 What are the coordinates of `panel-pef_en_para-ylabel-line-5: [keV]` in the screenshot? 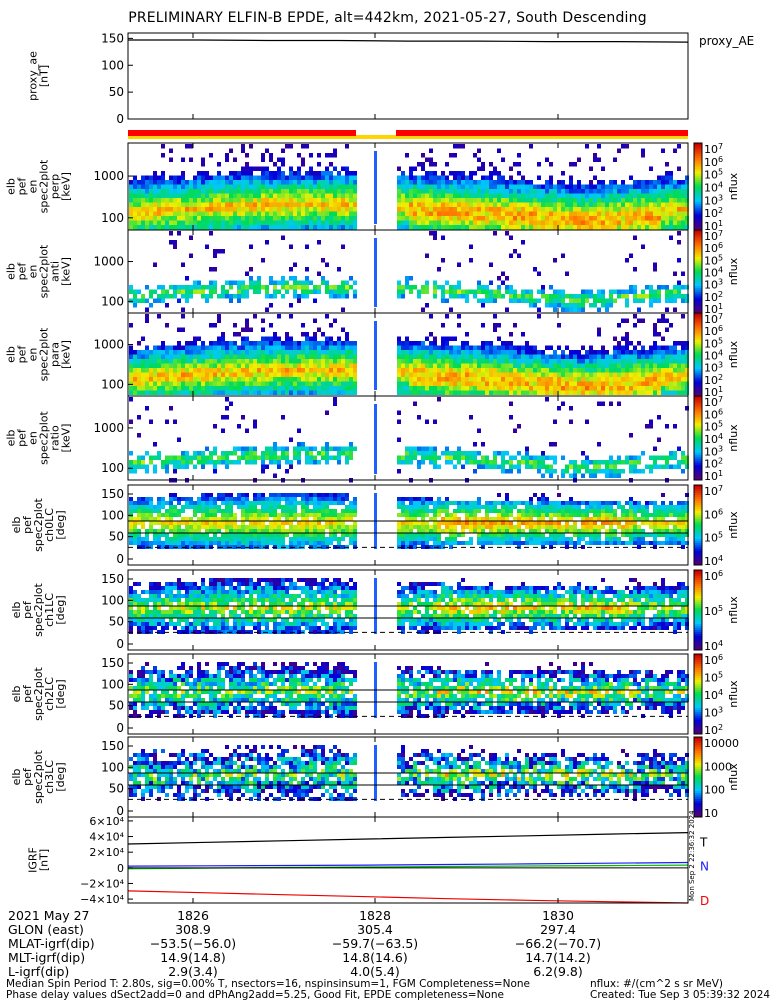 It's located at (66, 354).